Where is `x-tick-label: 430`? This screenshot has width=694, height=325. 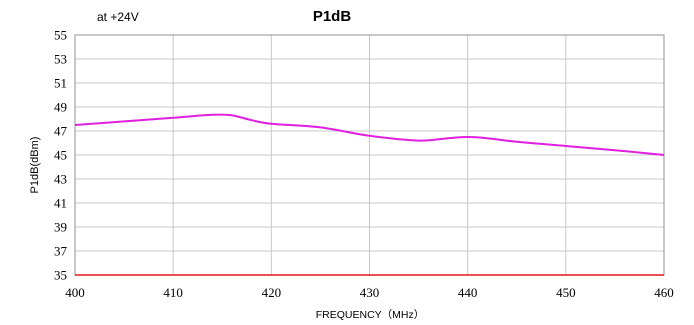
x-tick-label: 430 is located at coordinates (370, 292).